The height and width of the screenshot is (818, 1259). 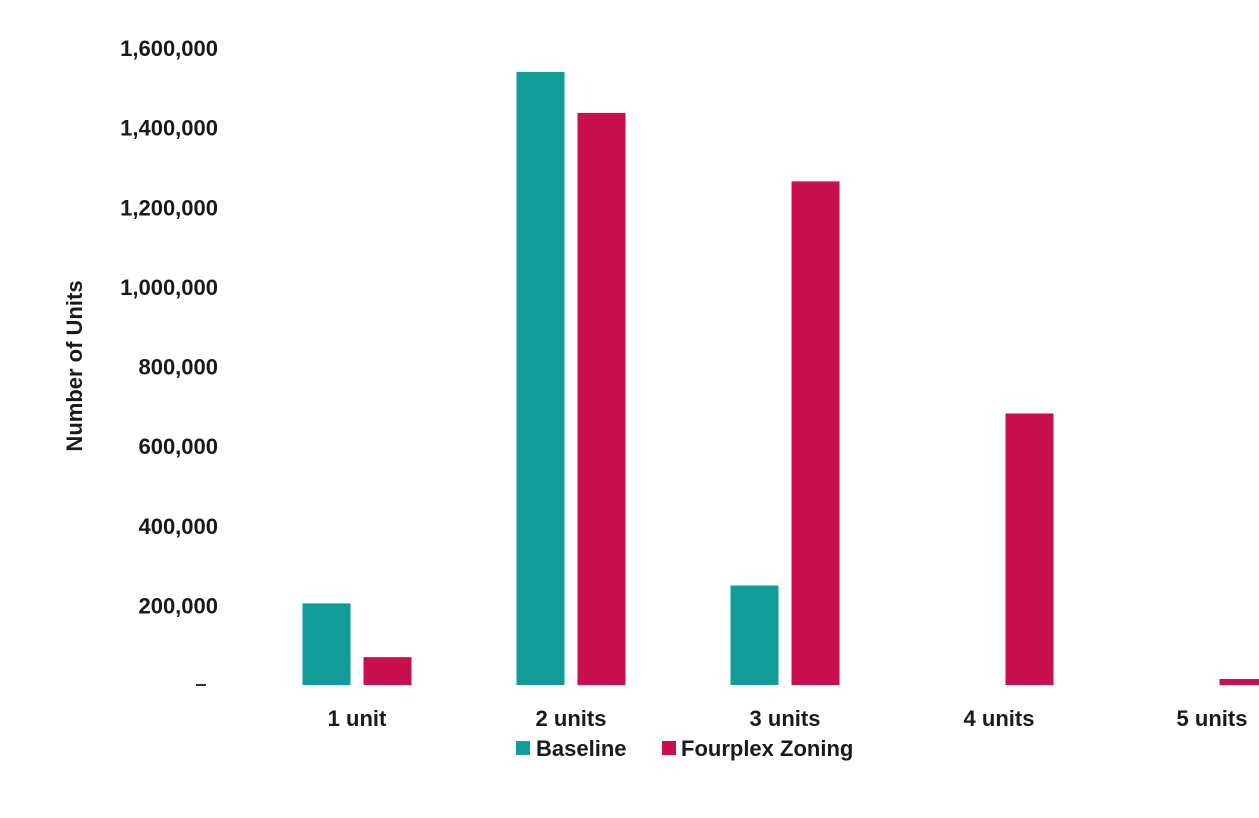 I want to click on legend-label: Fourplex Zoning, so click(x=767, y=748).